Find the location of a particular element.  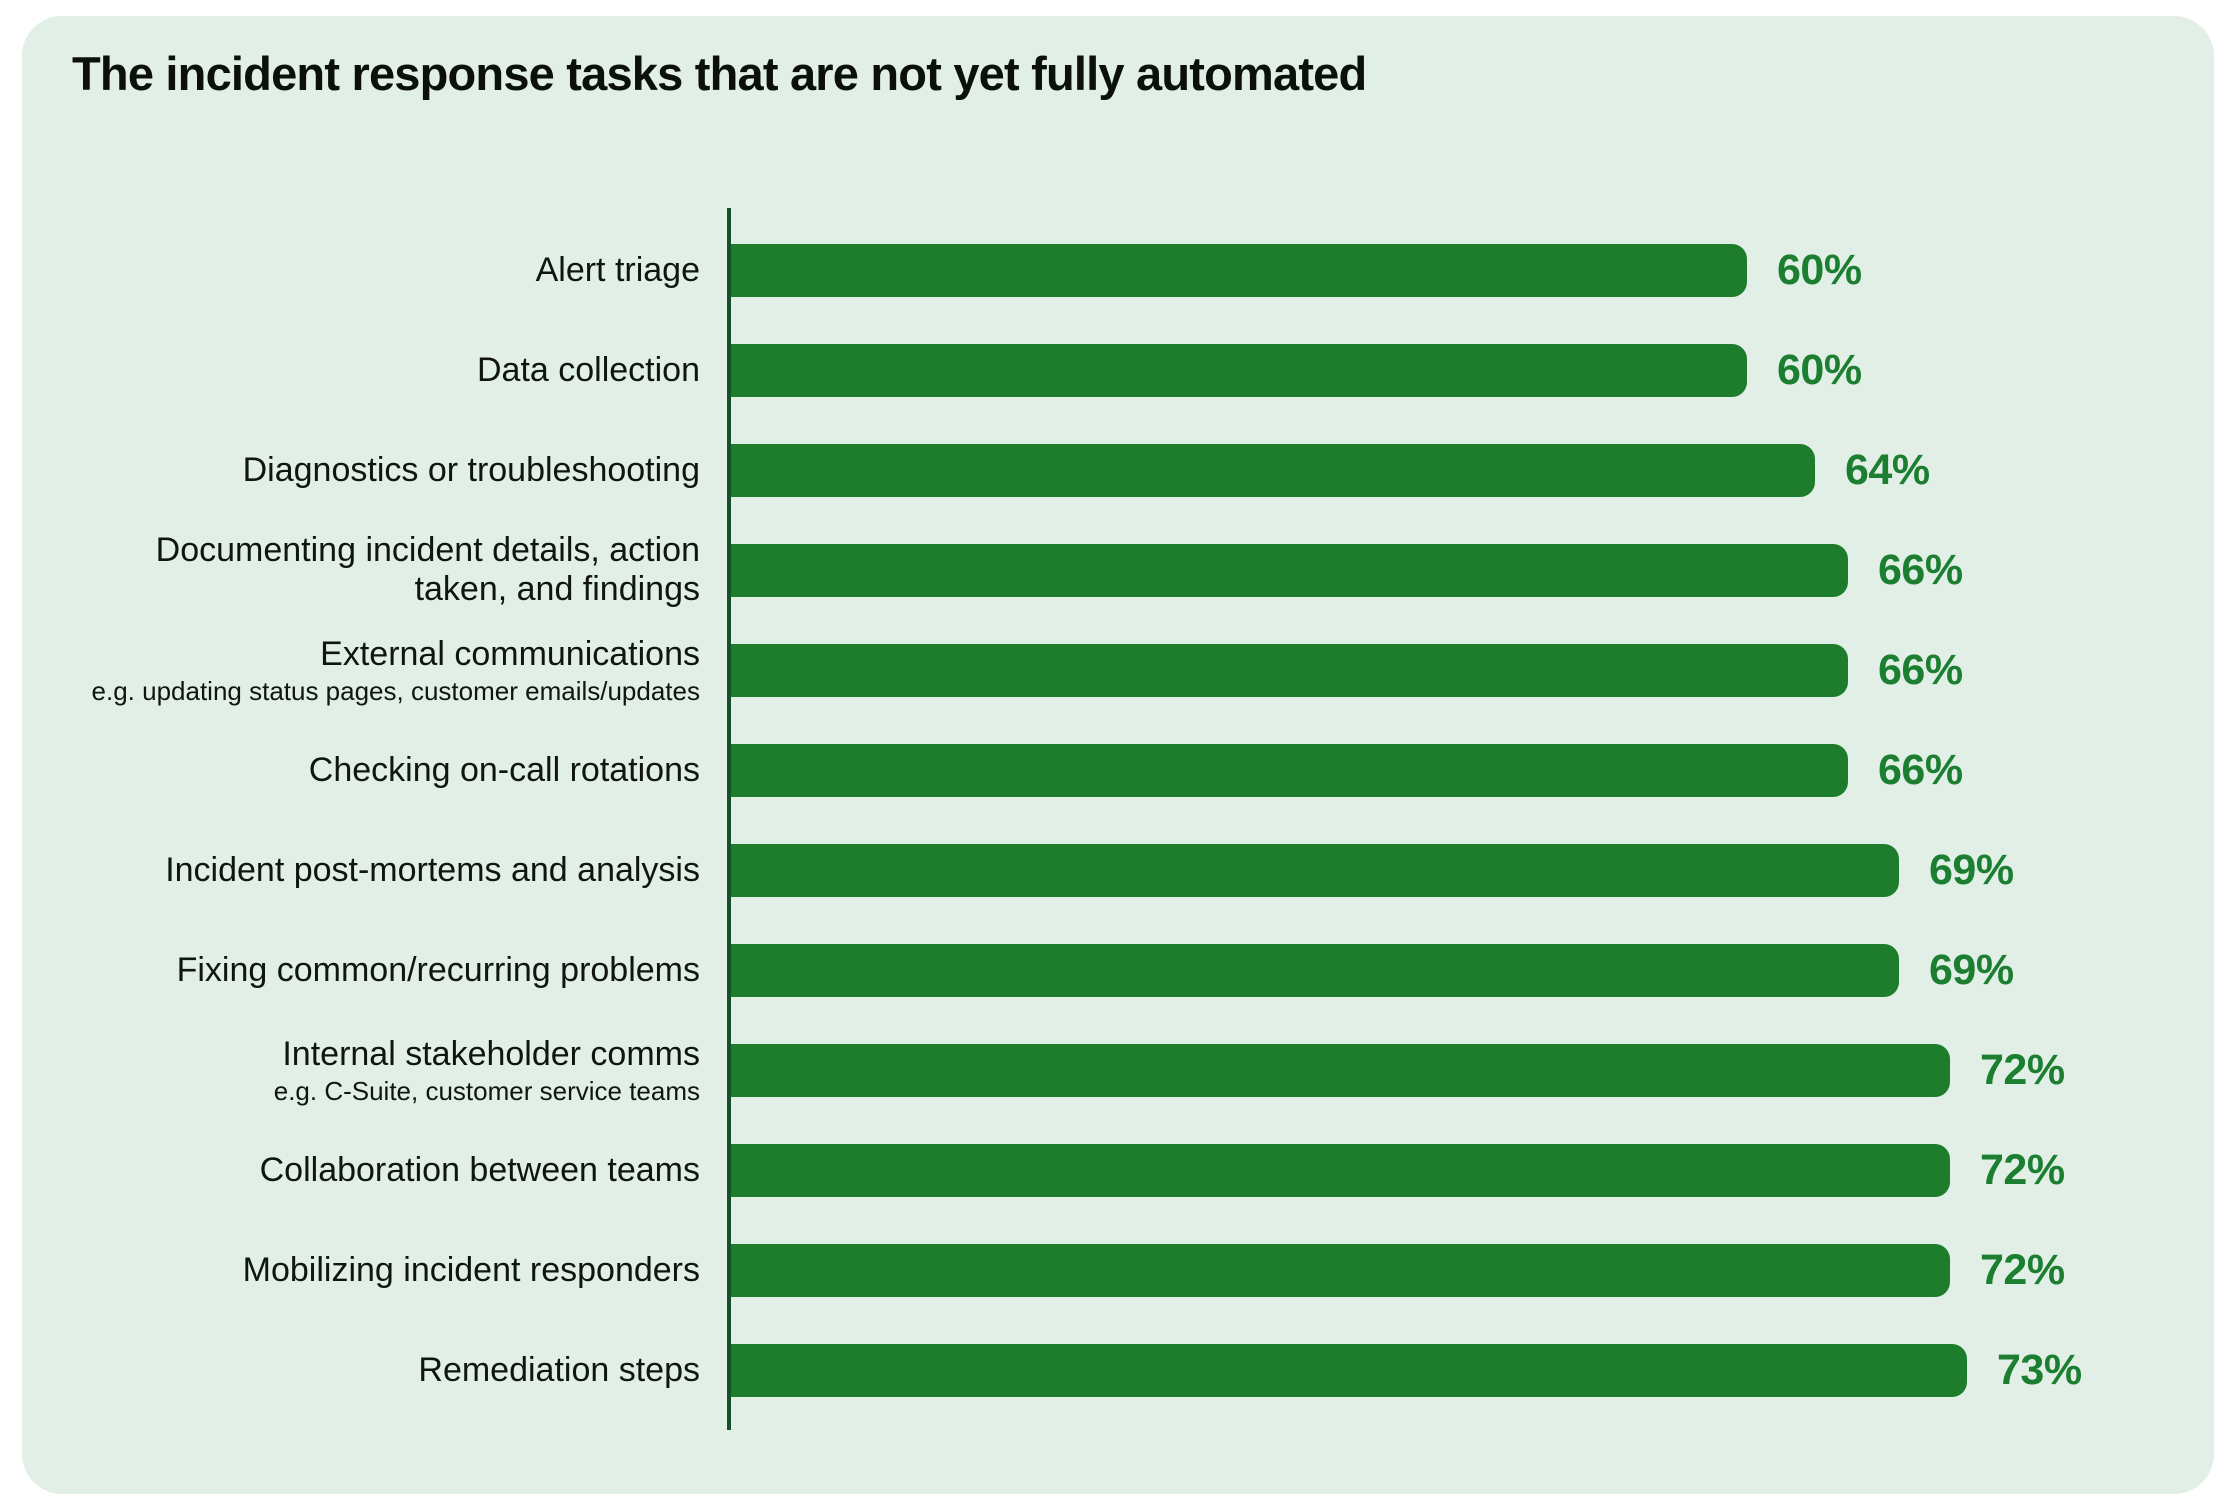

chart-row-fixing-problems: Fixing common/recurring problems 69% is located at coordinates (1118, 970).